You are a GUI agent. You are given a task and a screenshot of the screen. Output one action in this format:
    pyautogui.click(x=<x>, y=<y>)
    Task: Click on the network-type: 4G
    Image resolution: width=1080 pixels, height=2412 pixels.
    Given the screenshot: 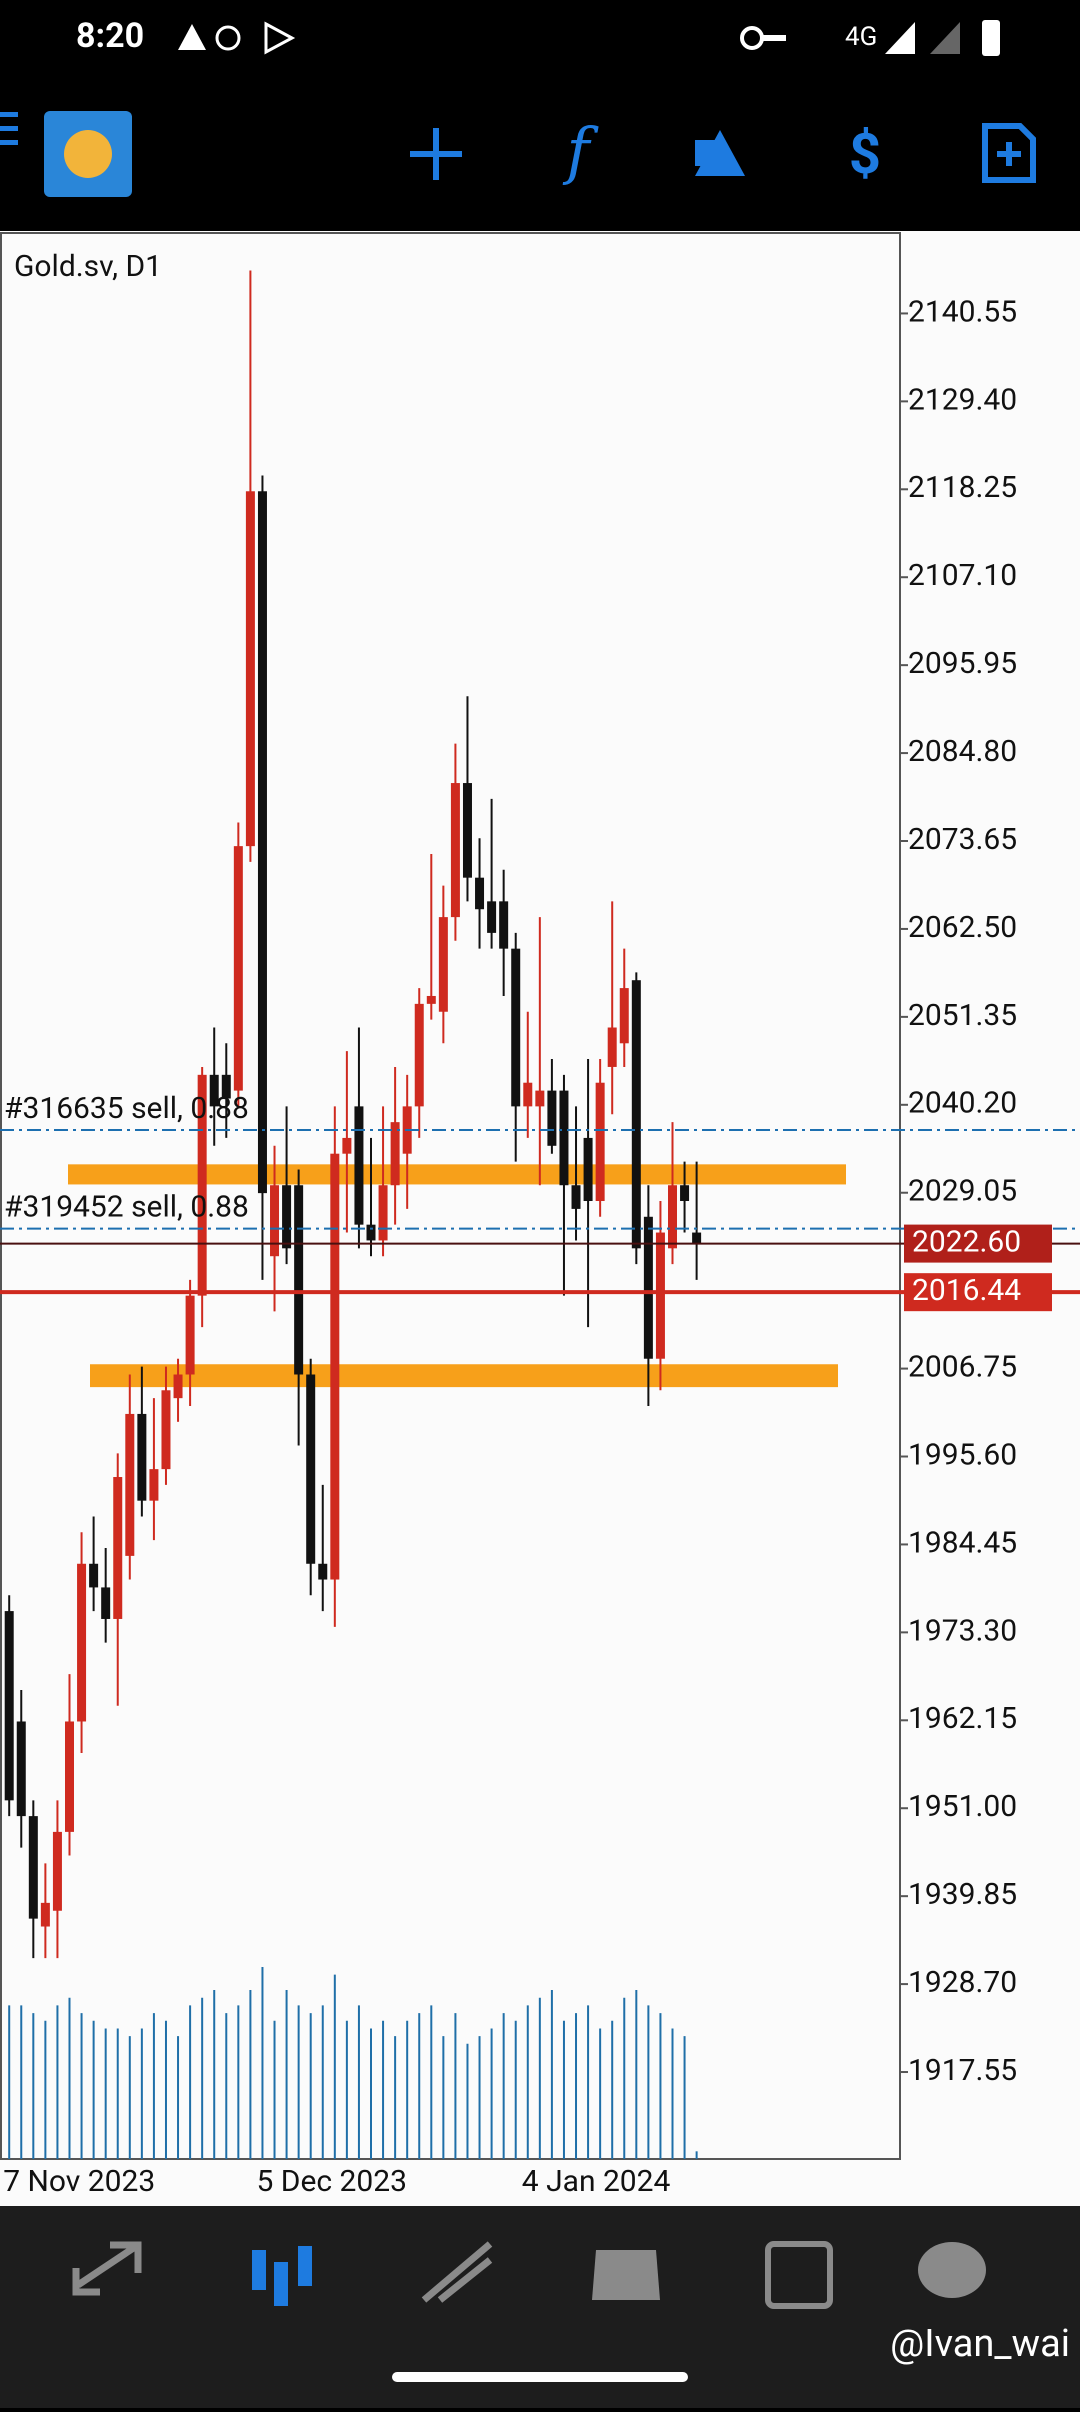 What is the action you would take?
    pyautogui.click(x=861, y=37)
    